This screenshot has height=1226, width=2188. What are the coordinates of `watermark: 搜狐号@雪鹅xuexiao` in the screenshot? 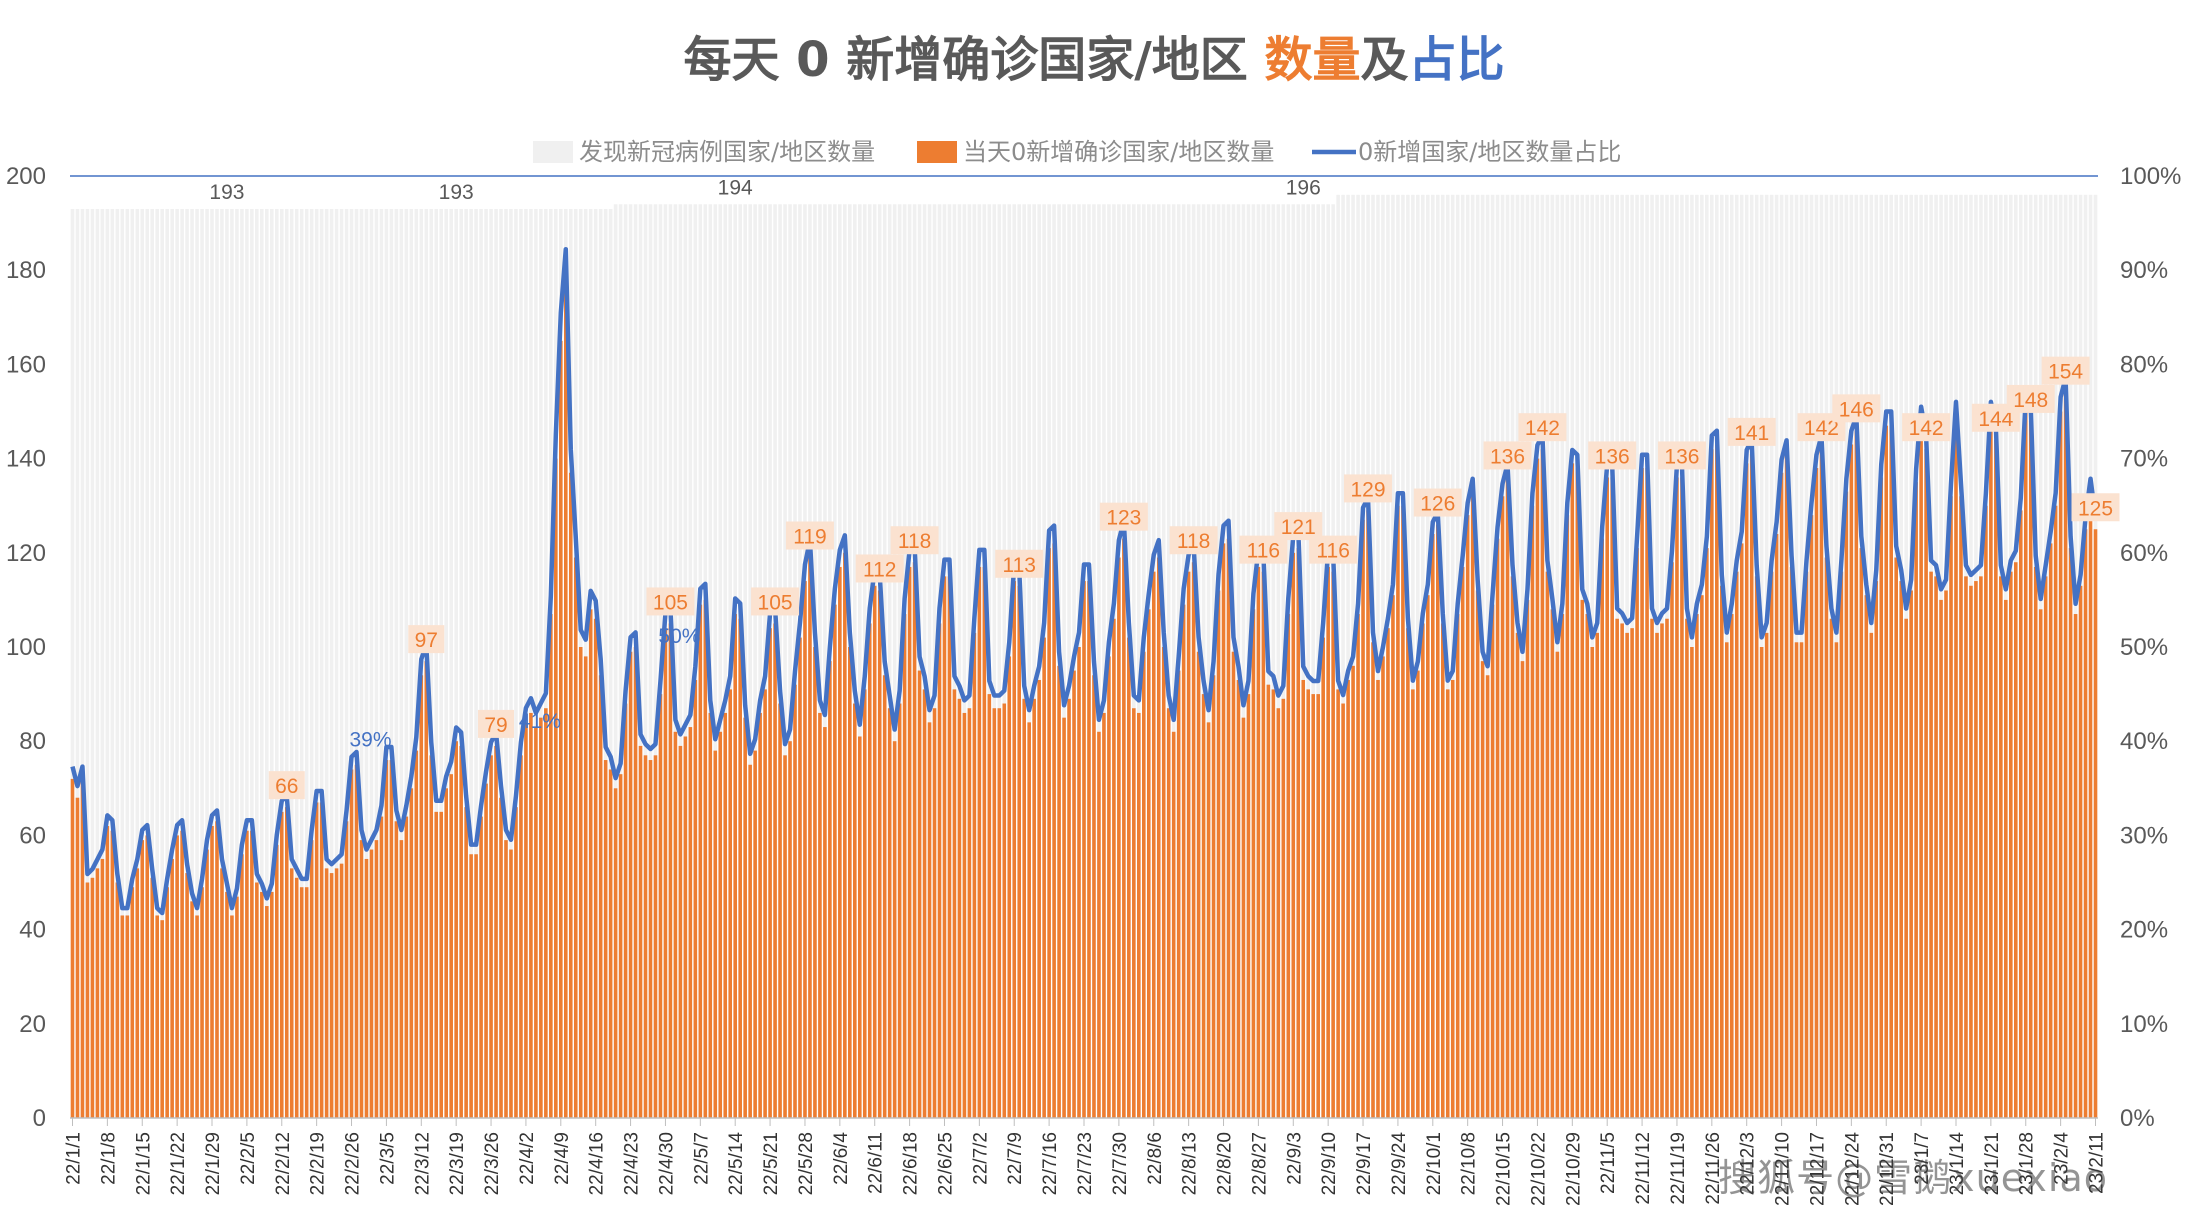 It's located at (1913, 1178).